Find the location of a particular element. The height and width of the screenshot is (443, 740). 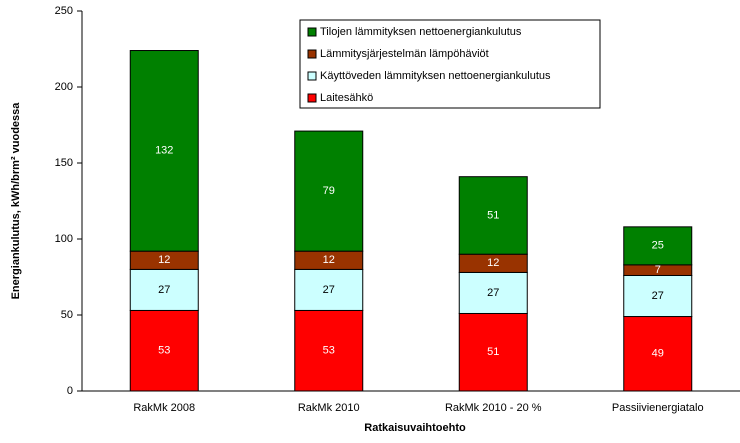

legend-label: Tilojen lämmityksen nettoenergiankulutus is located at coordinates (421, 32).